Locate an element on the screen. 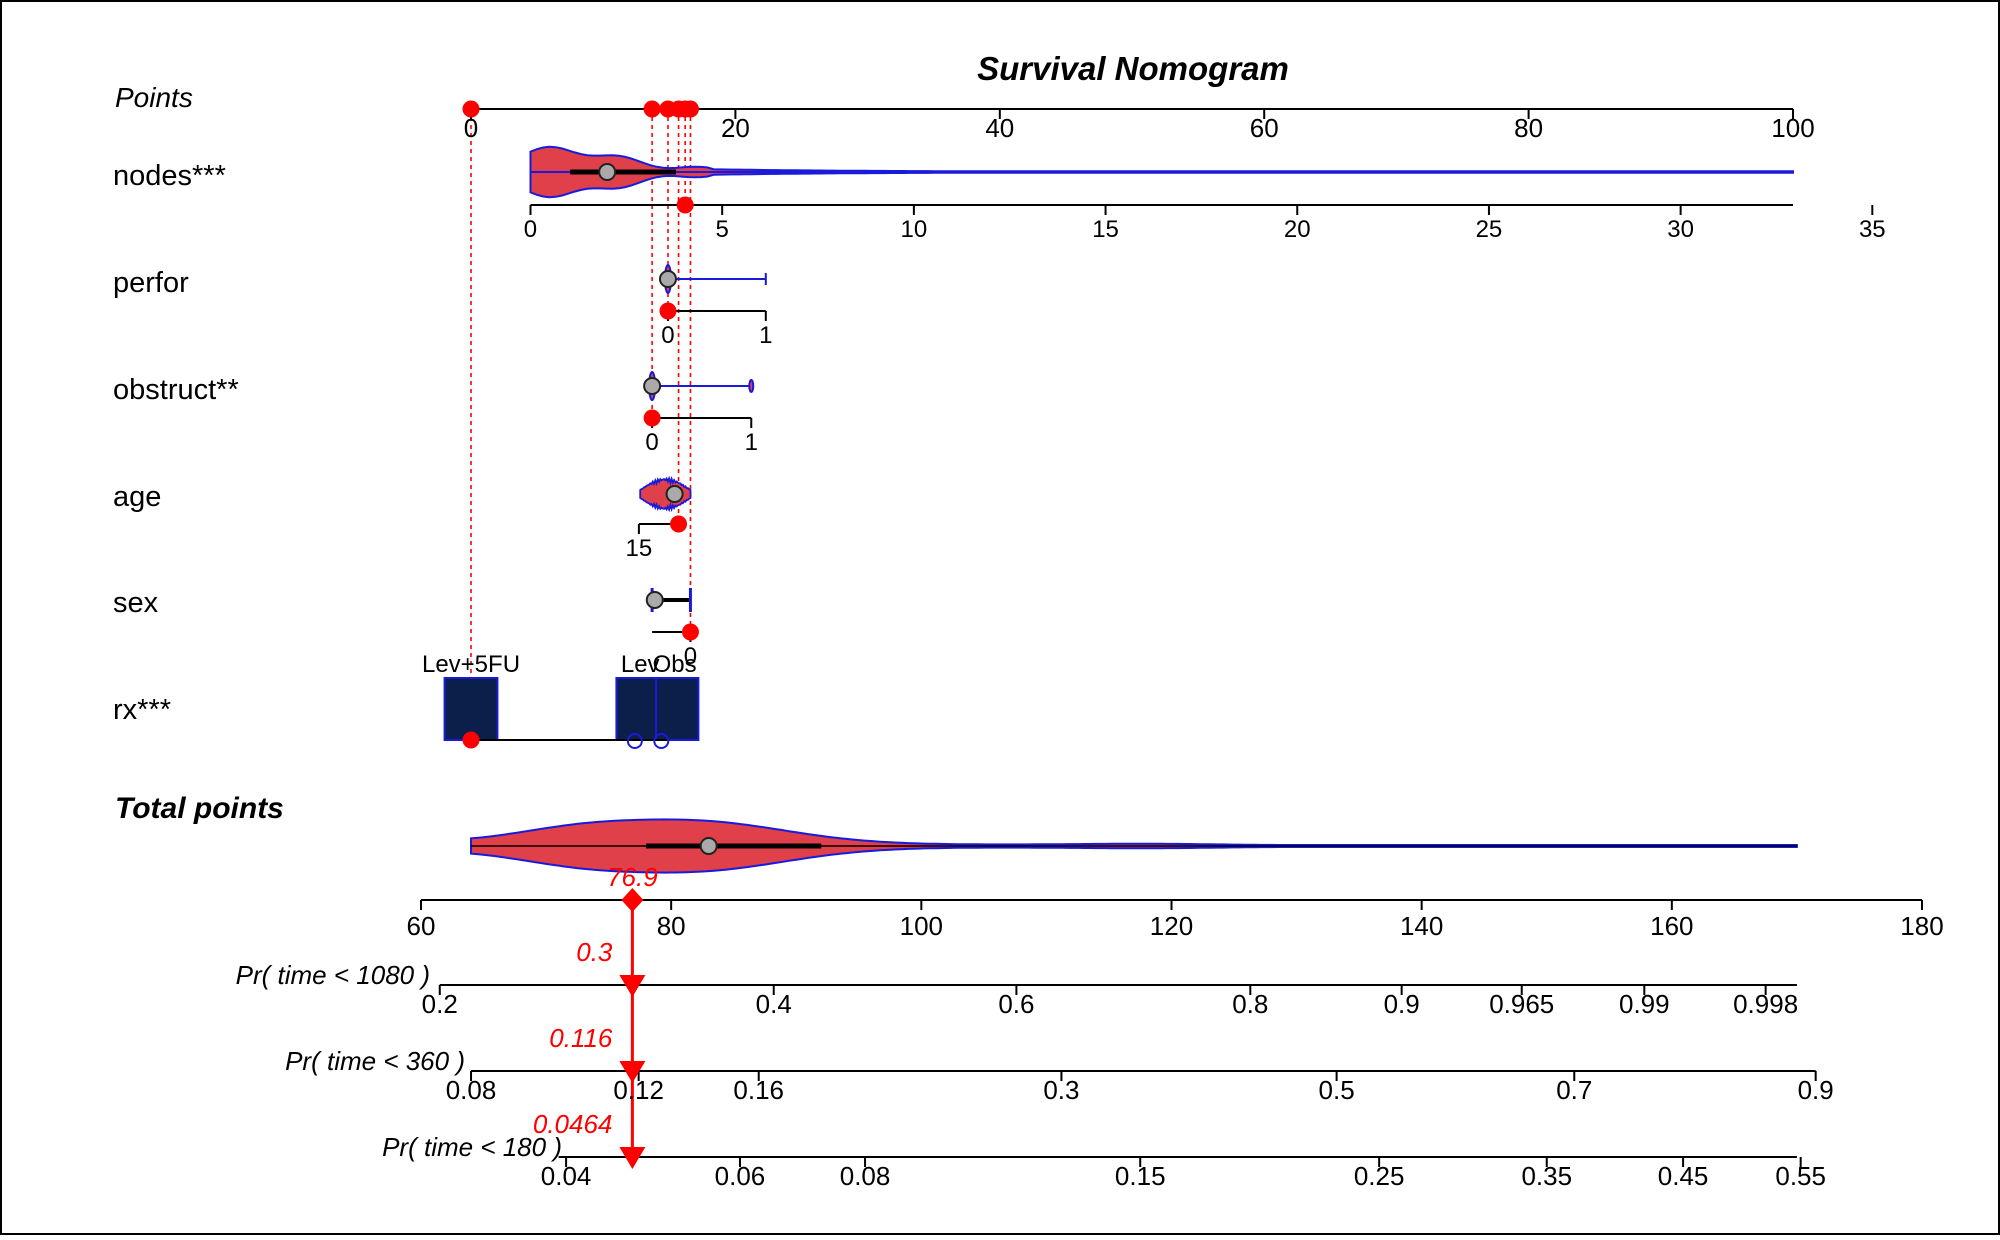 Image resolution: width=2000 pixels, height=1240 pixels. total-points-tick-label: 100 is located at coordinates (921, 926).